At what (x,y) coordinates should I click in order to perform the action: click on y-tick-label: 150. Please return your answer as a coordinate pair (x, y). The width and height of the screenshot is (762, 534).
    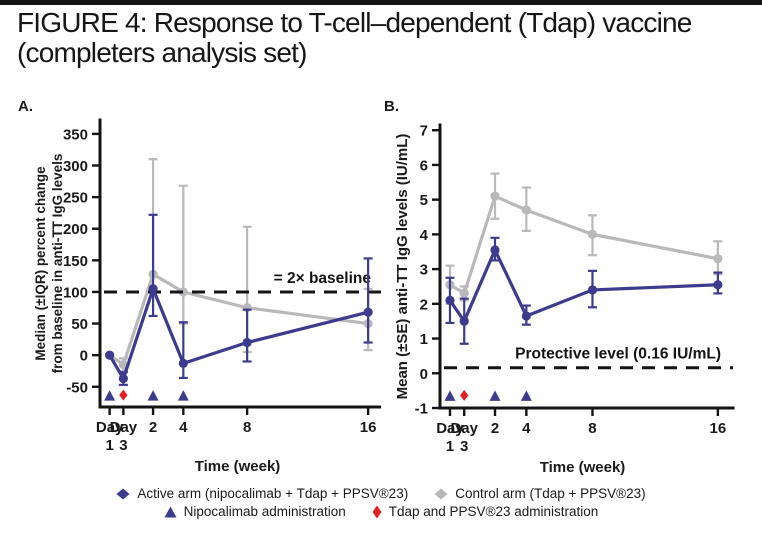
    Looking at the image, I should click on (75, 261).